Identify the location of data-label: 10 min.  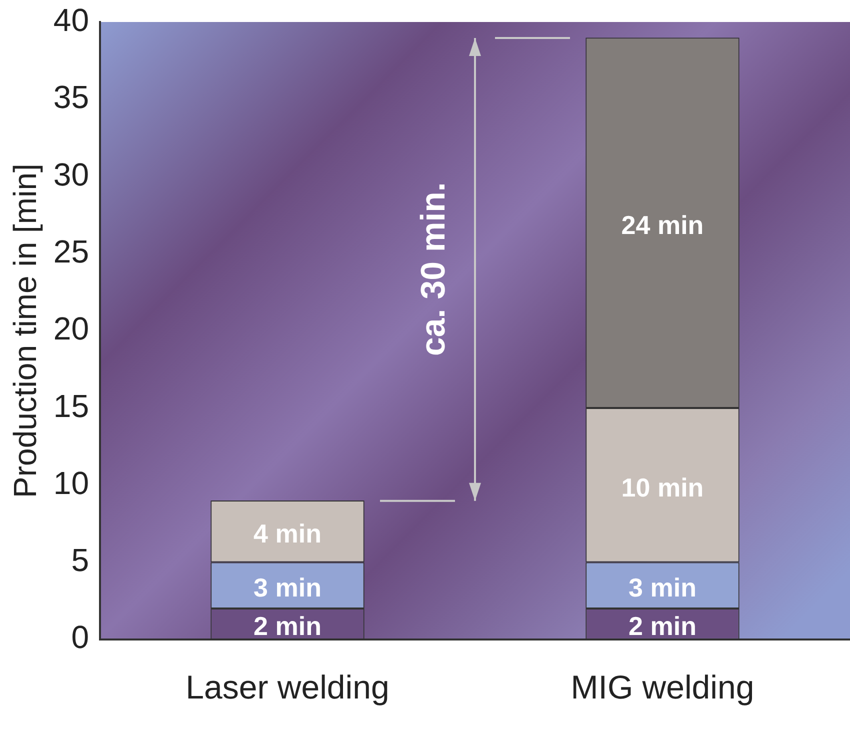
(662, 487).